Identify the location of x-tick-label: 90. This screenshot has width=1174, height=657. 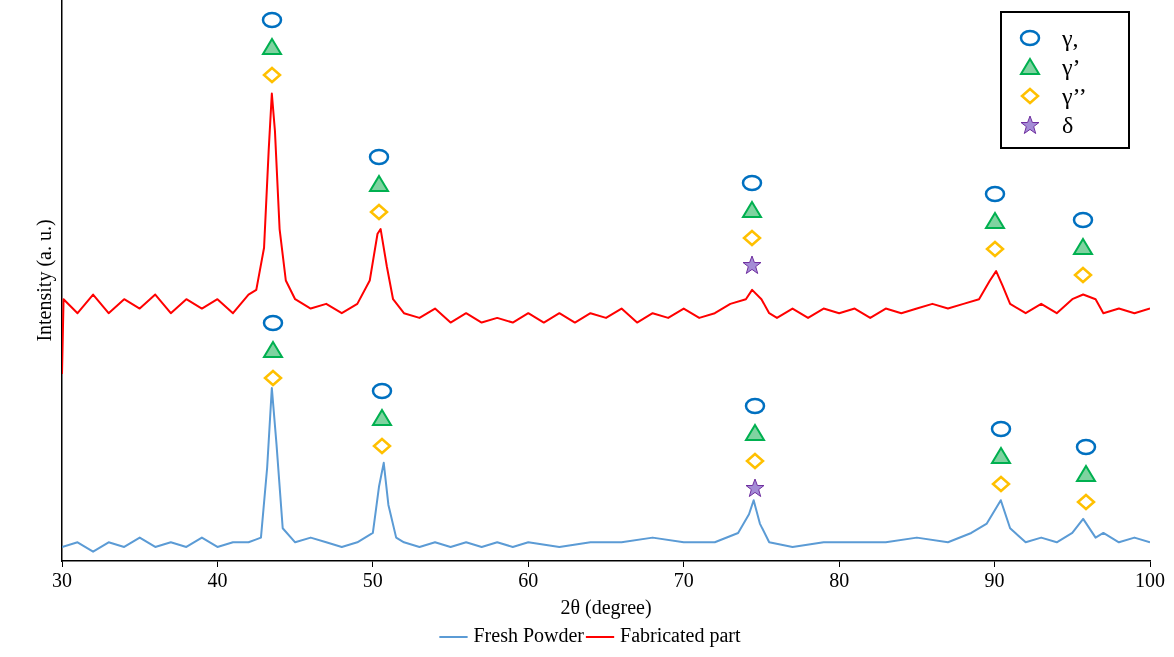
(994, 580).